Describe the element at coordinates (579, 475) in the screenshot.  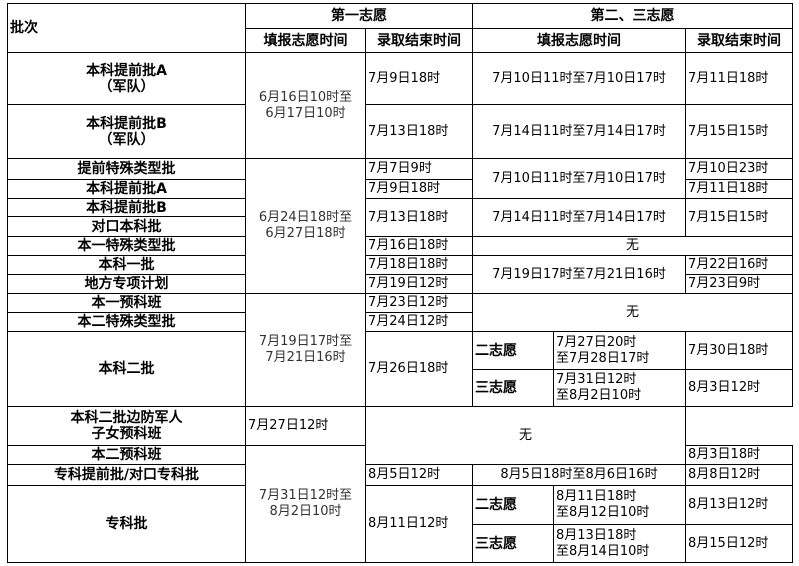
I see `fill-time-2-cell: 8月5日18时至8月6日16时` at that location.